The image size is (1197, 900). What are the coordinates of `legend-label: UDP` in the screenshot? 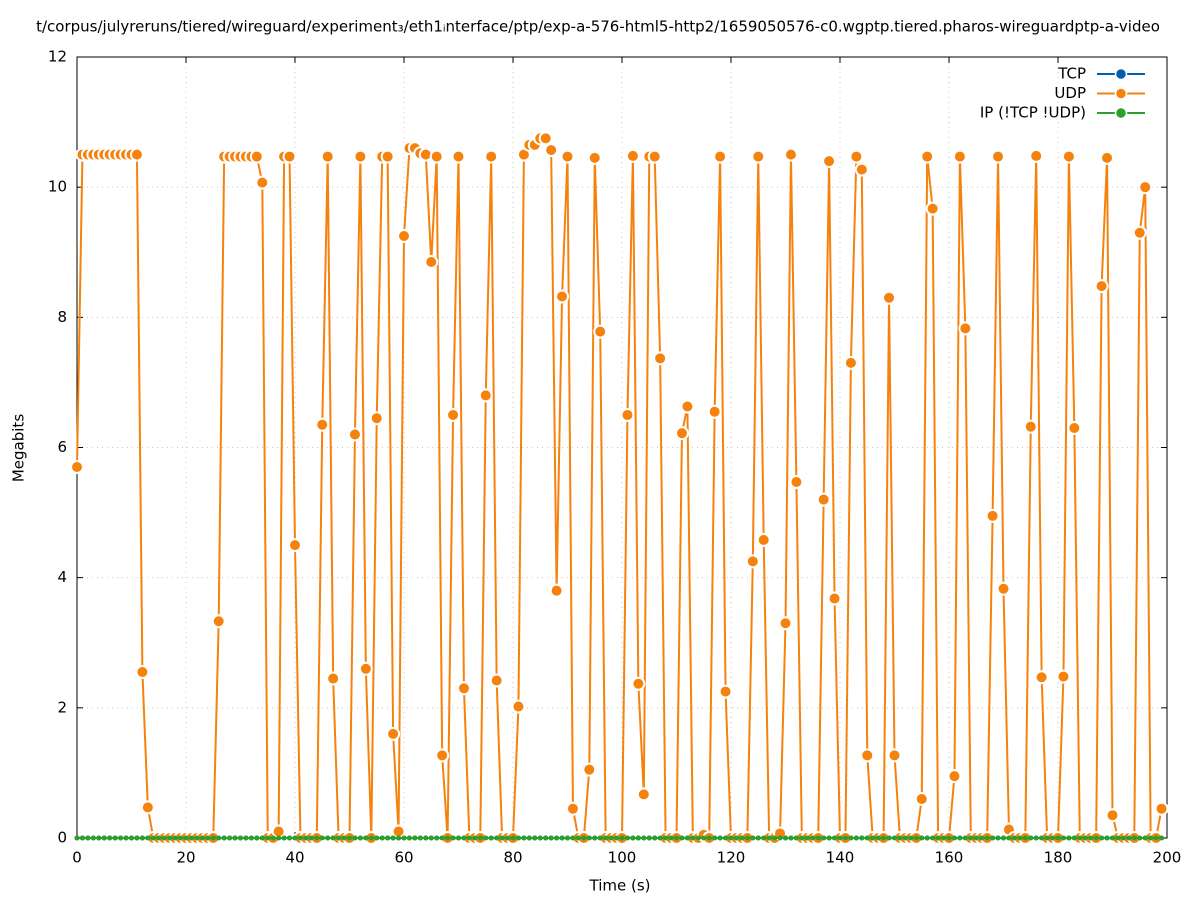 It's located at (1070, 93).